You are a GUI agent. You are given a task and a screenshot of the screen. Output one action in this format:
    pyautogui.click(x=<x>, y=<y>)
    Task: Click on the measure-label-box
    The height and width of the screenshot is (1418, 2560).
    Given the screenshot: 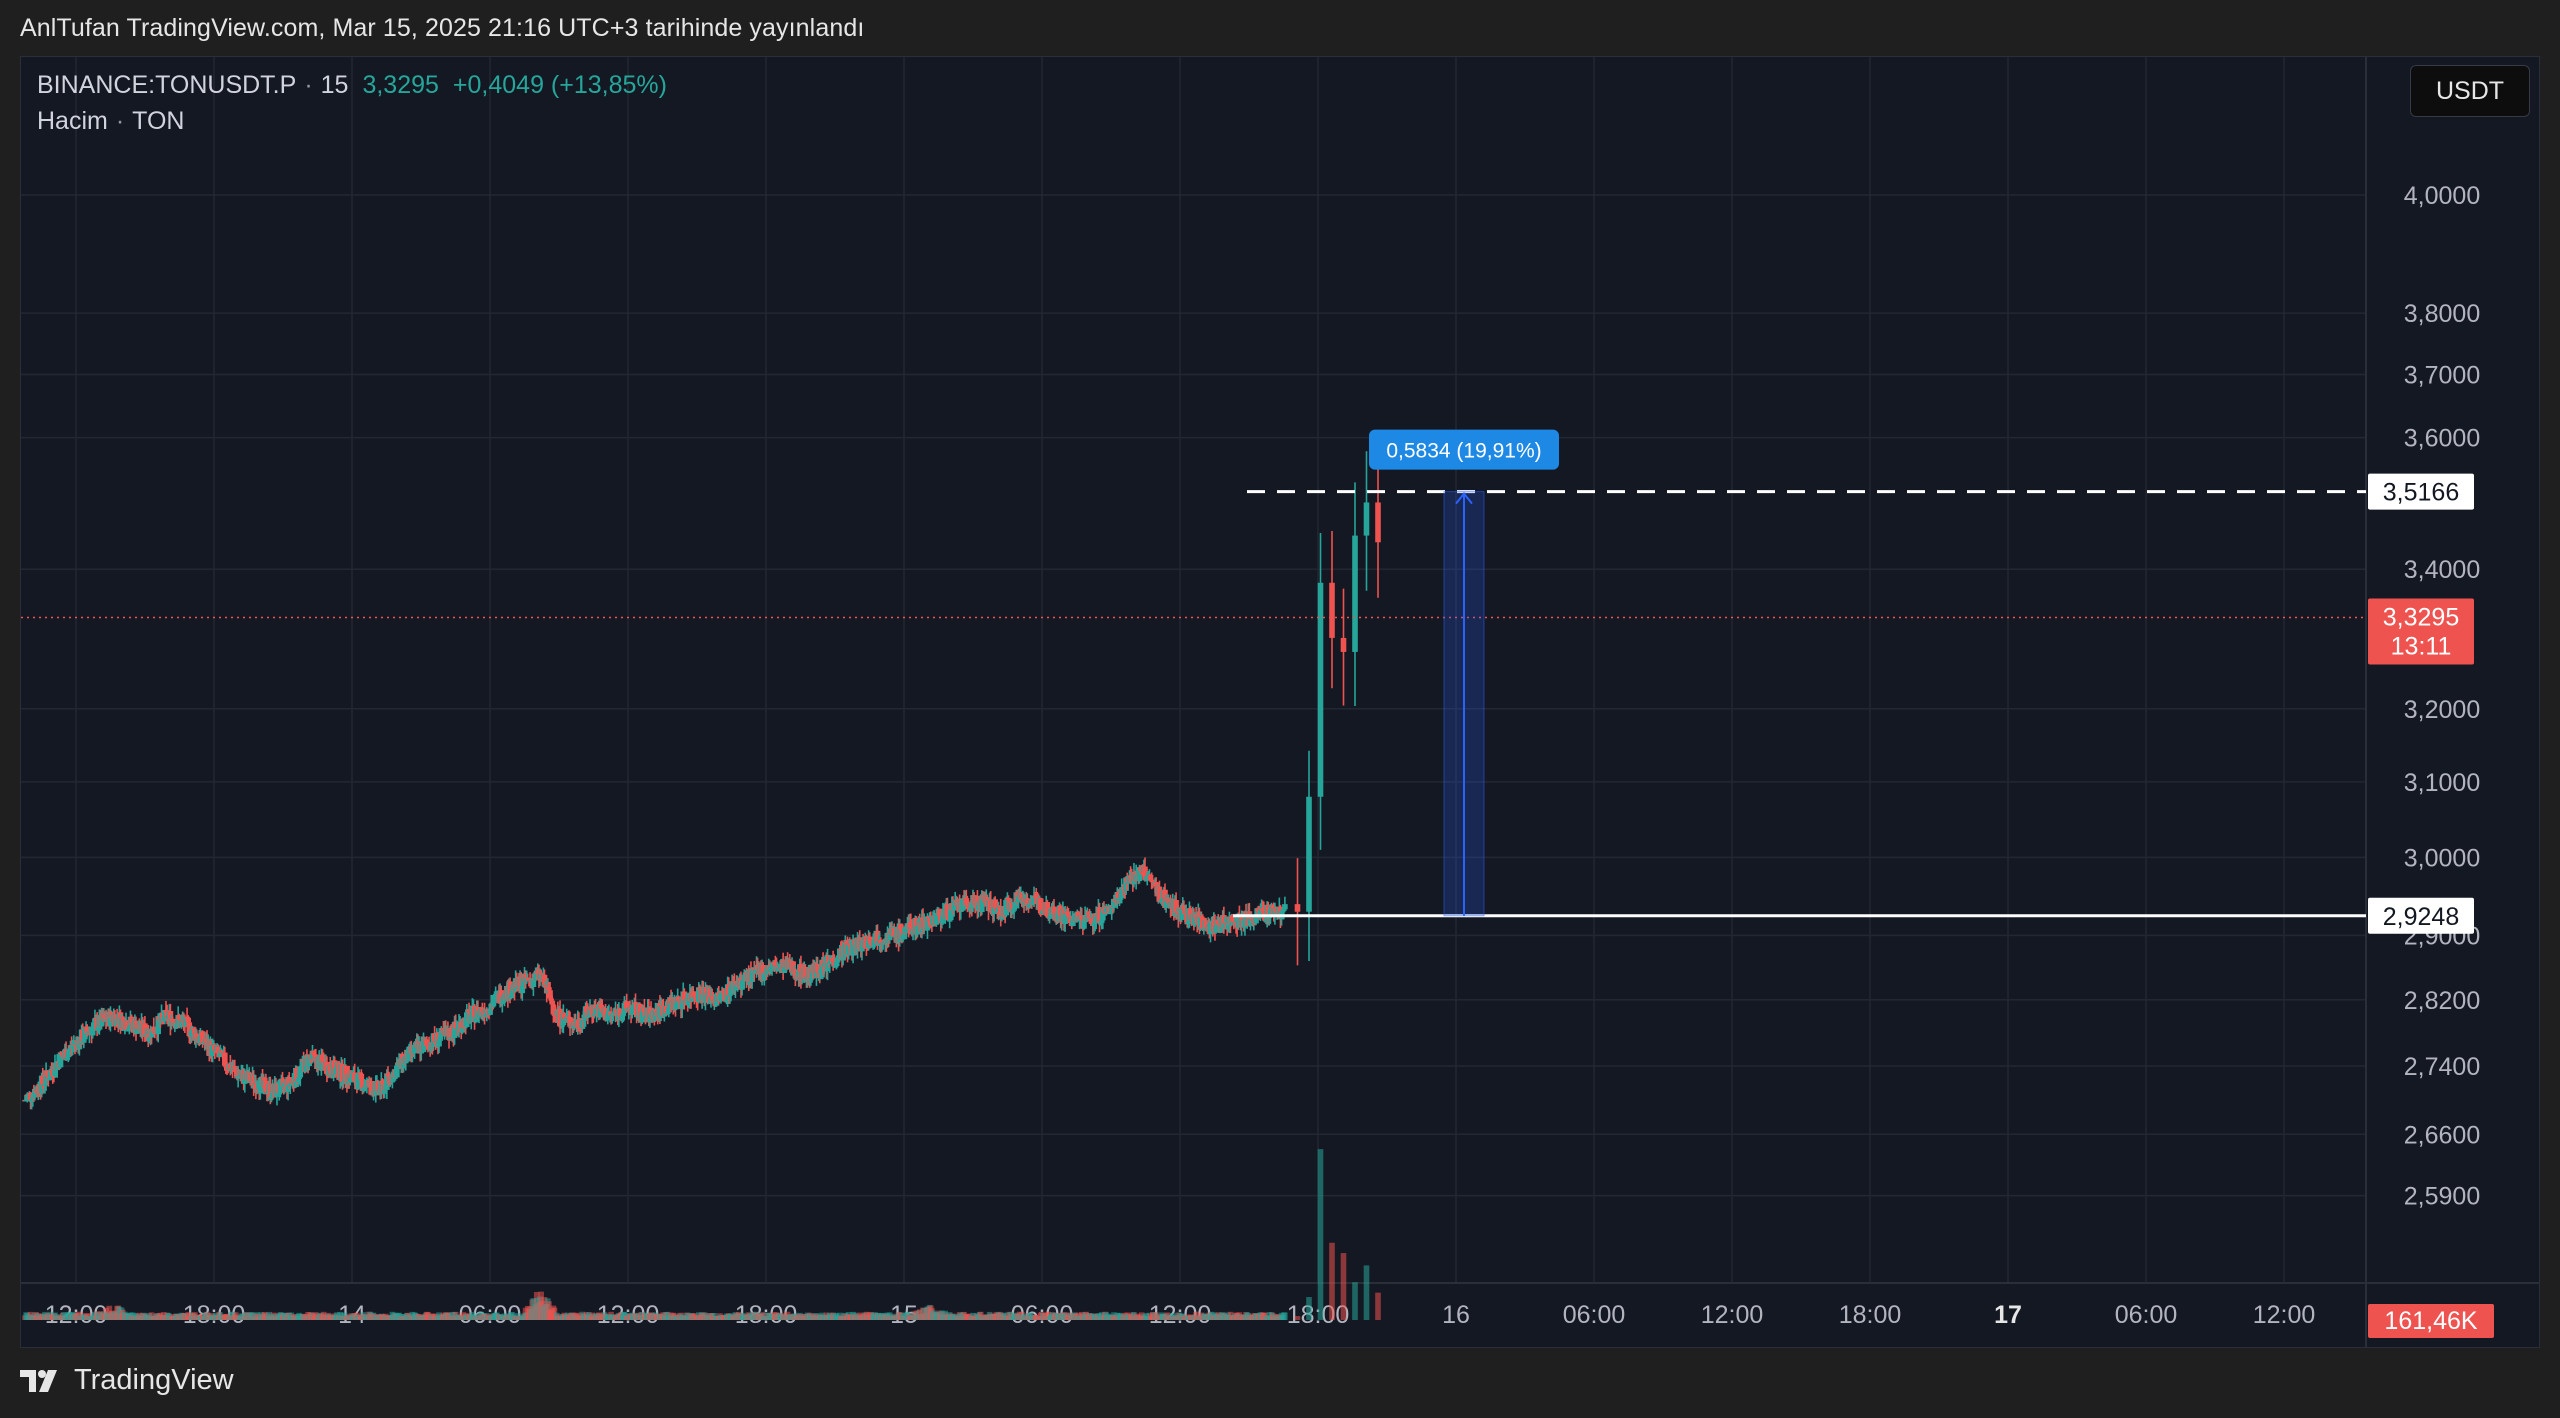 What is the action you would take?
    pyautogui.click(x=1464, y=449)
    